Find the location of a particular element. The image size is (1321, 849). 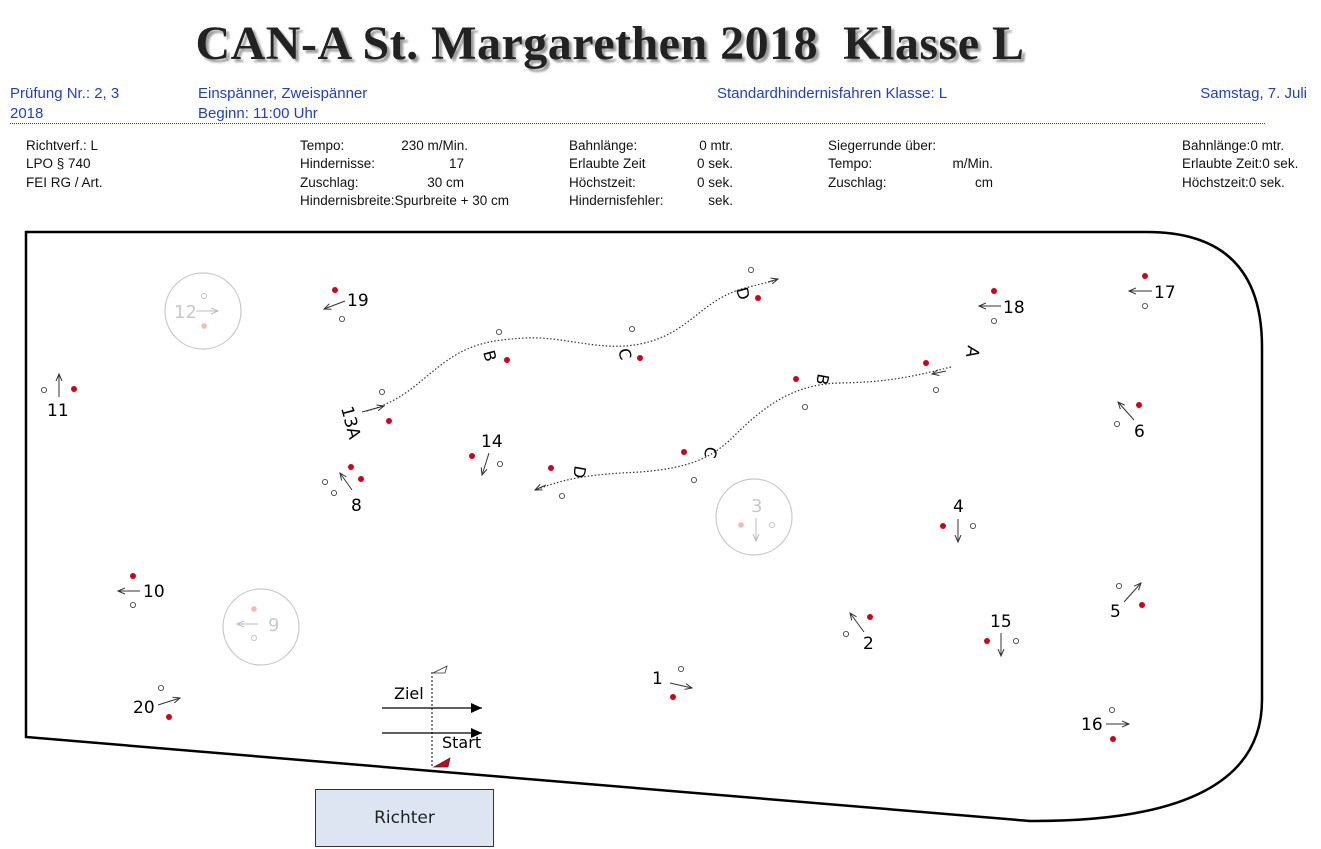

obstacle-label: 2 is located at coordinates (868, 644).